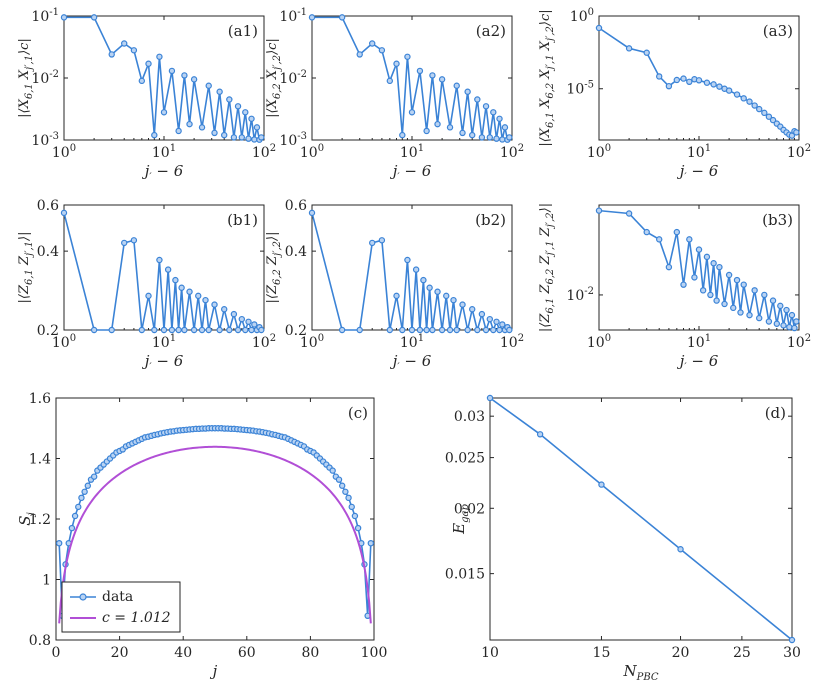  Describe the element at coordinates (274, 78) in the screenshot. I see `y-axis-label: |⟨X6,2 Xj′,2⟩c|` at that location.